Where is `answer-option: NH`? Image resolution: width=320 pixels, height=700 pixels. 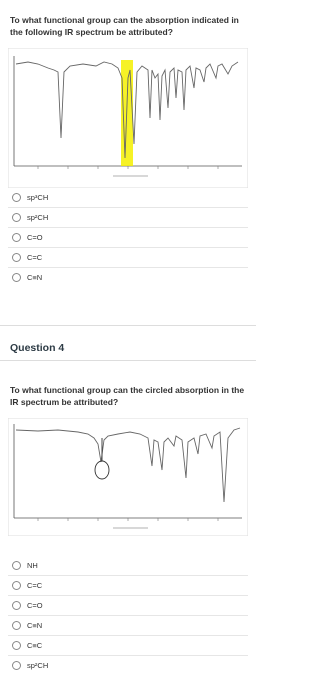 answer-option: NH is located at coordinates (128, 565).